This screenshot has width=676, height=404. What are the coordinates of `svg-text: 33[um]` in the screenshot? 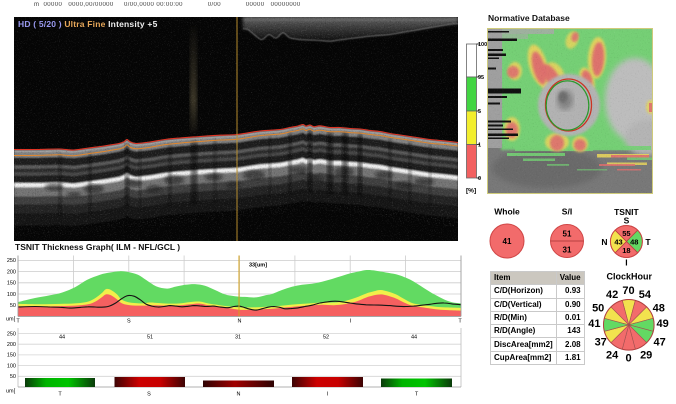 It's located at (258, 266).